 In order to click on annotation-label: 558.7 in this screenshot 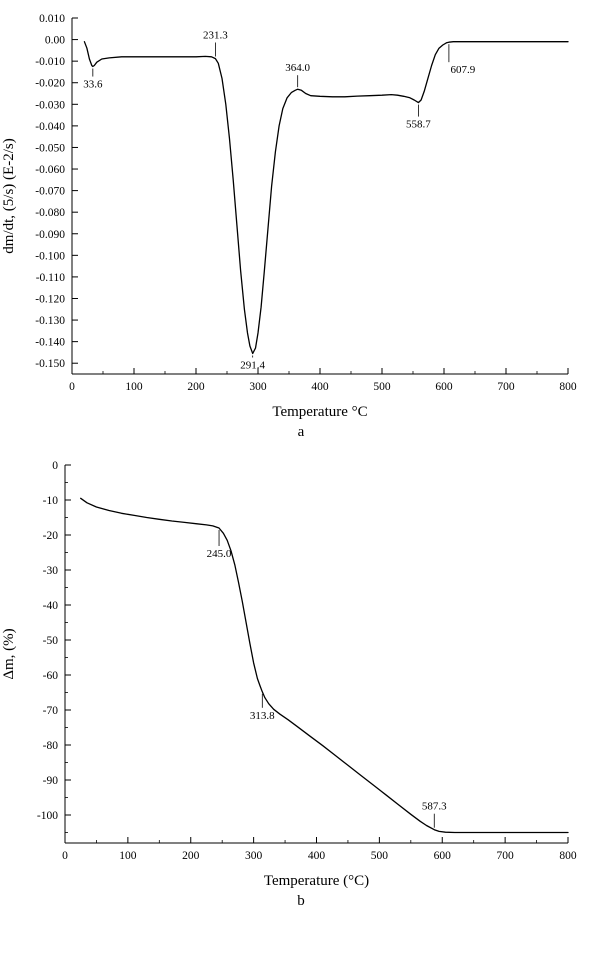, I will do `click(418, 125)`.